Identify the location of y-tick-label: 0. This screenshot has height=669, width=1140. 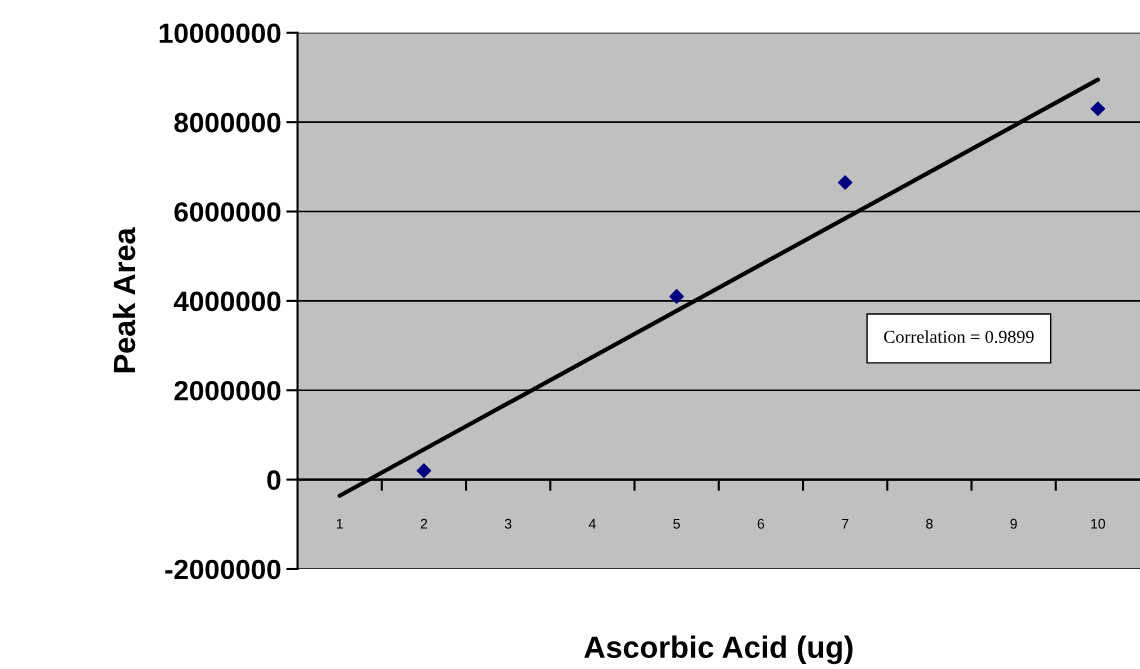
(274, 480).